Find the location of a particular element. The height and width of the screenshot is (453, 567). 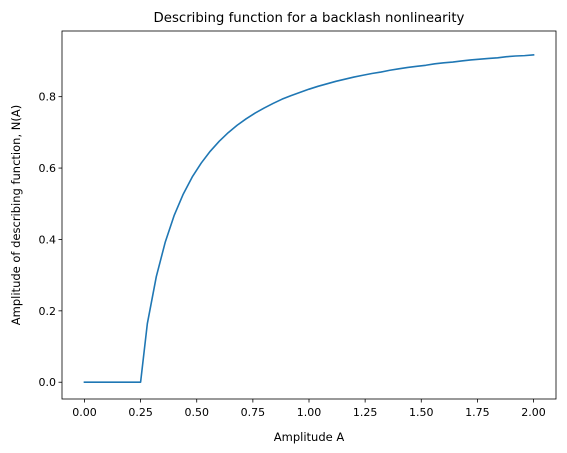

y-tick-label: 0.2 is located at coordinates (48, 311).